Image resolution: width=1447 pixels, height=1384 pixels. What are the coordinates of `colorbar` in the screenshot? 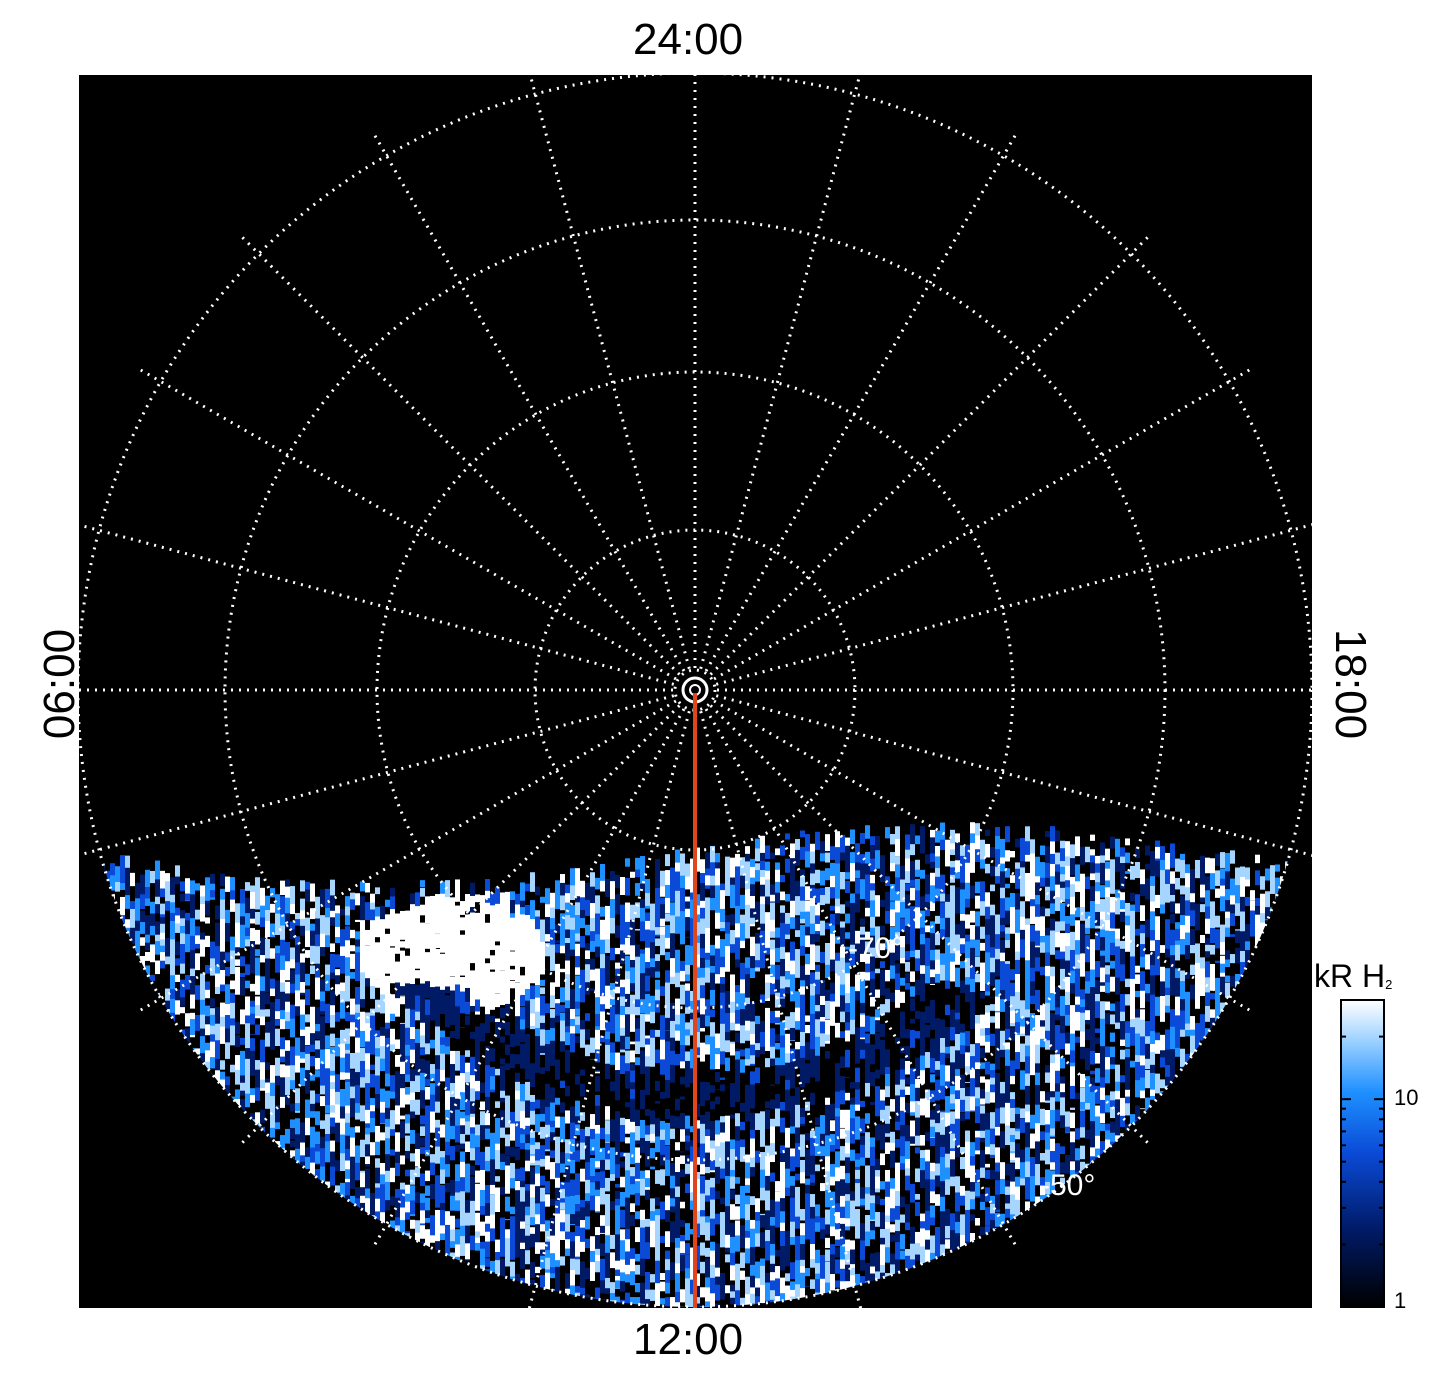 It's located at (1362, 1153).